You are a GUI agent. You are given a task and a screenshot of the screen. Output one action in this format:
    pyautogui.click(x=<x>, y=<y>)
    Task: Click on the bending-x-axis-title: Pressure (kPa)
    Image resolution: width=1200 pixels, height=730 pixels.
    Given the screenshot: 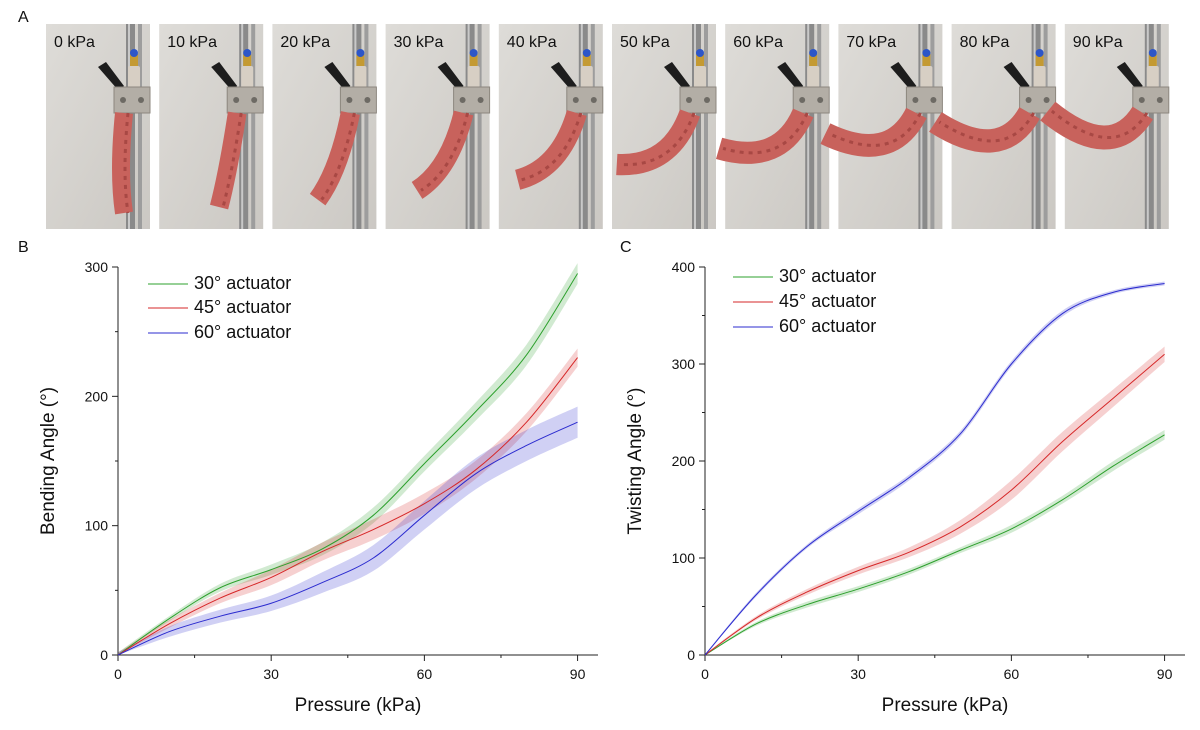 What is the action you would take?
    pyautogui.click(x=358, y=705)
    